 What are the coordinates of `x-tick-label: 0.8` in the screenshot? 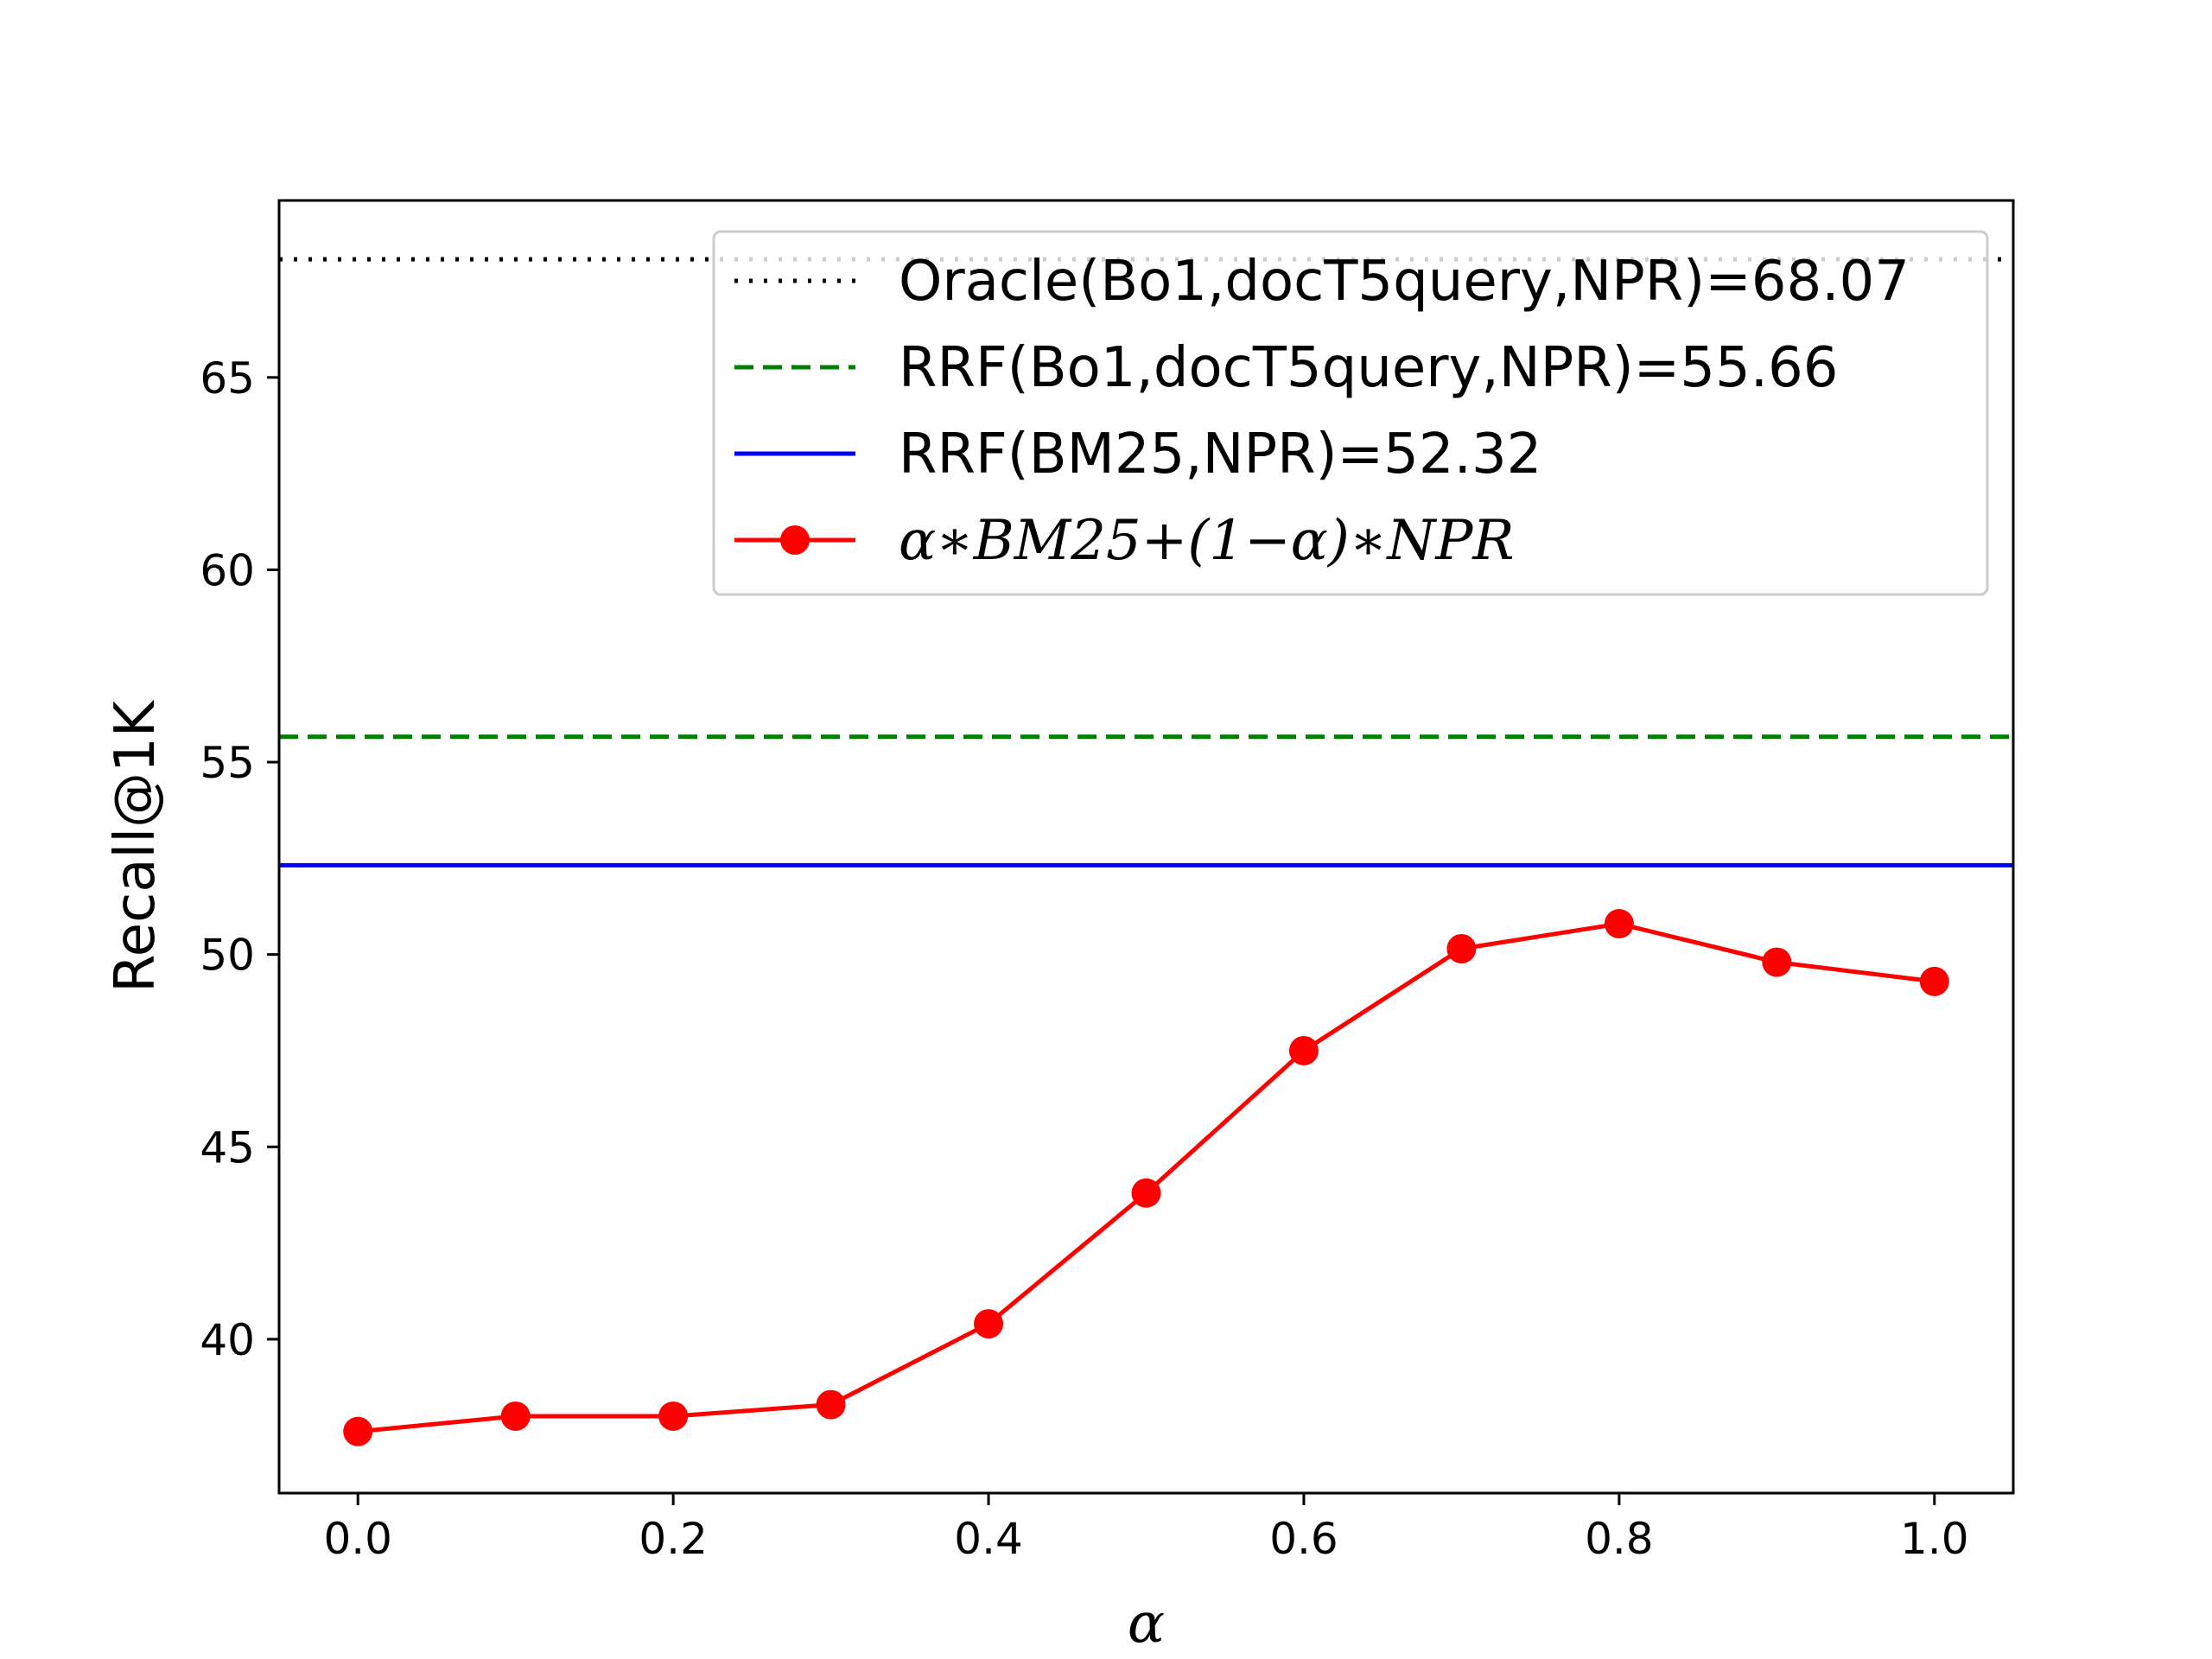 It's located at (1619, 1539).